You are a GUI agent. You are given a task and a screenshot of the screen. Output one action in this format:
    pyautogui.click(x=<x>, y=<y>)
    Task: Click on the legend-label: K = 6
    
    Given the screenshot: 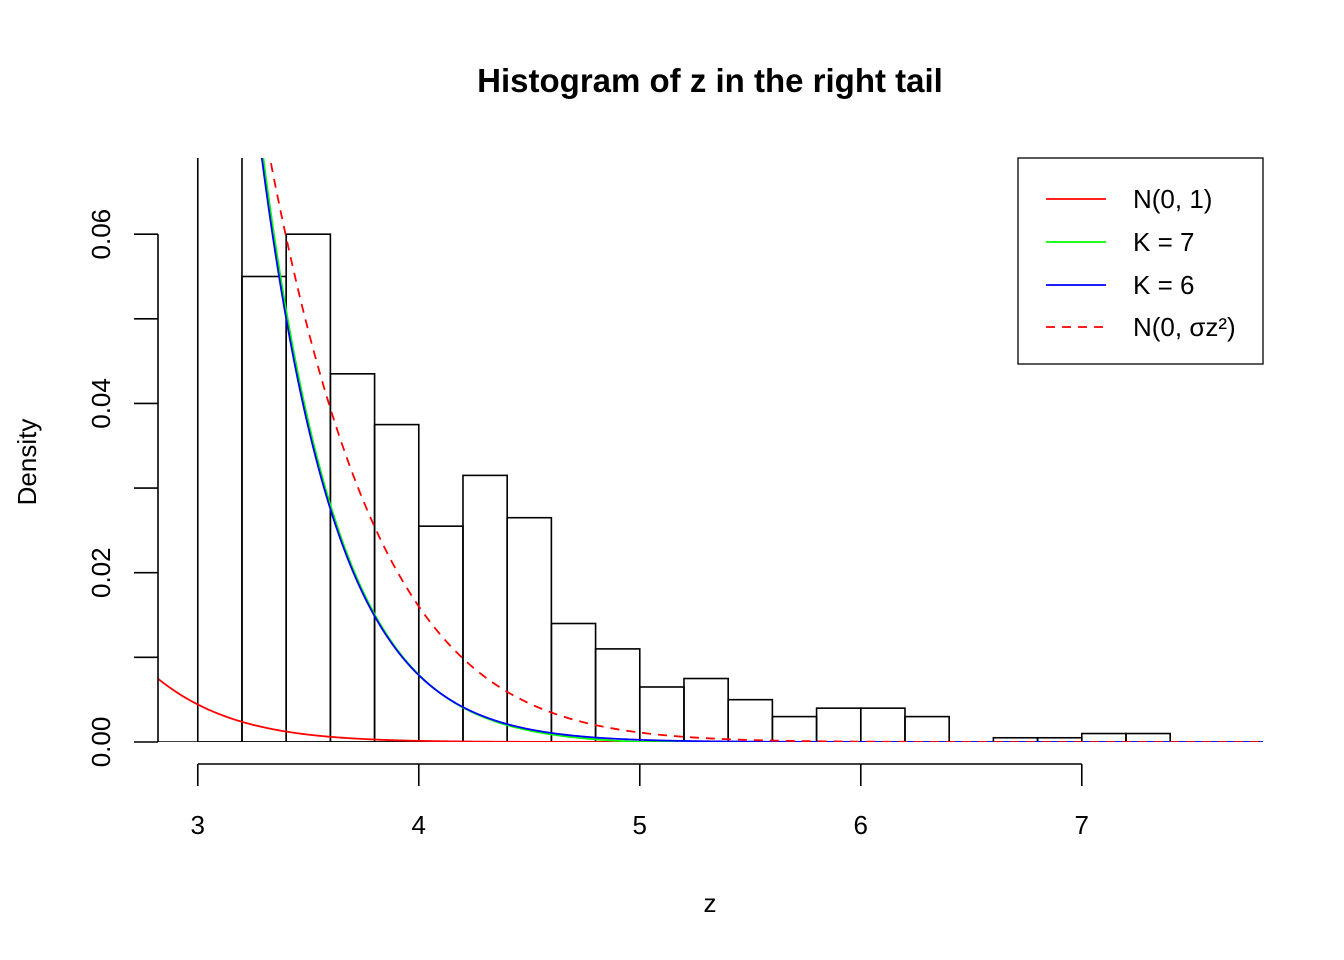 What is the action you would take?
    pyautogui.click(x=1163, y=285)
    